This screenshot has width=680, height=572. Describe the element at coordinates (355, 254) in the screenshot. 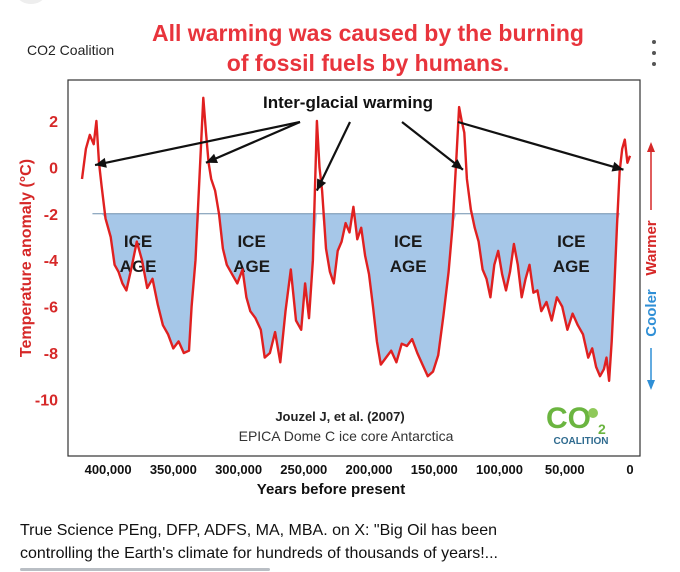

I see `ice-age-labels: ICE AGE ICE AGE ICE AGE ICE AGE` at that location.